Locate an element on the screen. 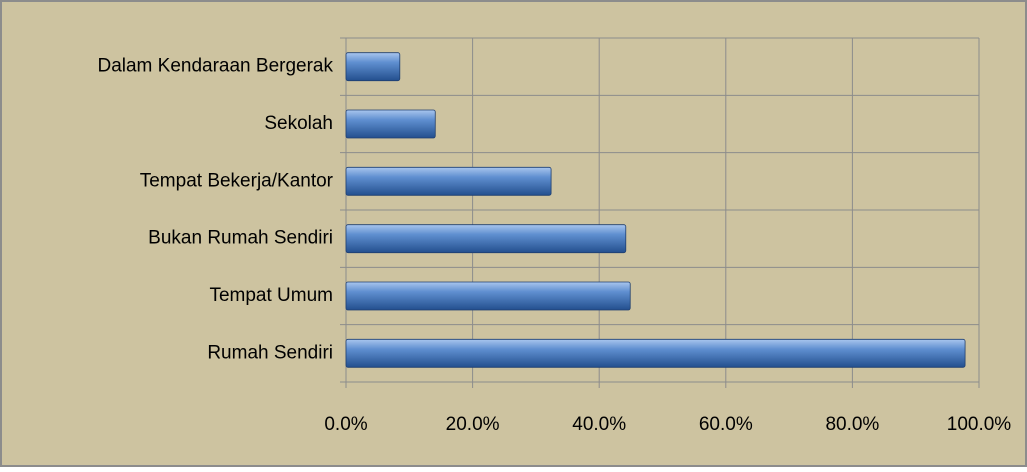 This screenshot has width=1027, height=472. y-tick-label: Tempat Bekerja/Kantor is located at coordinates (237, 180).